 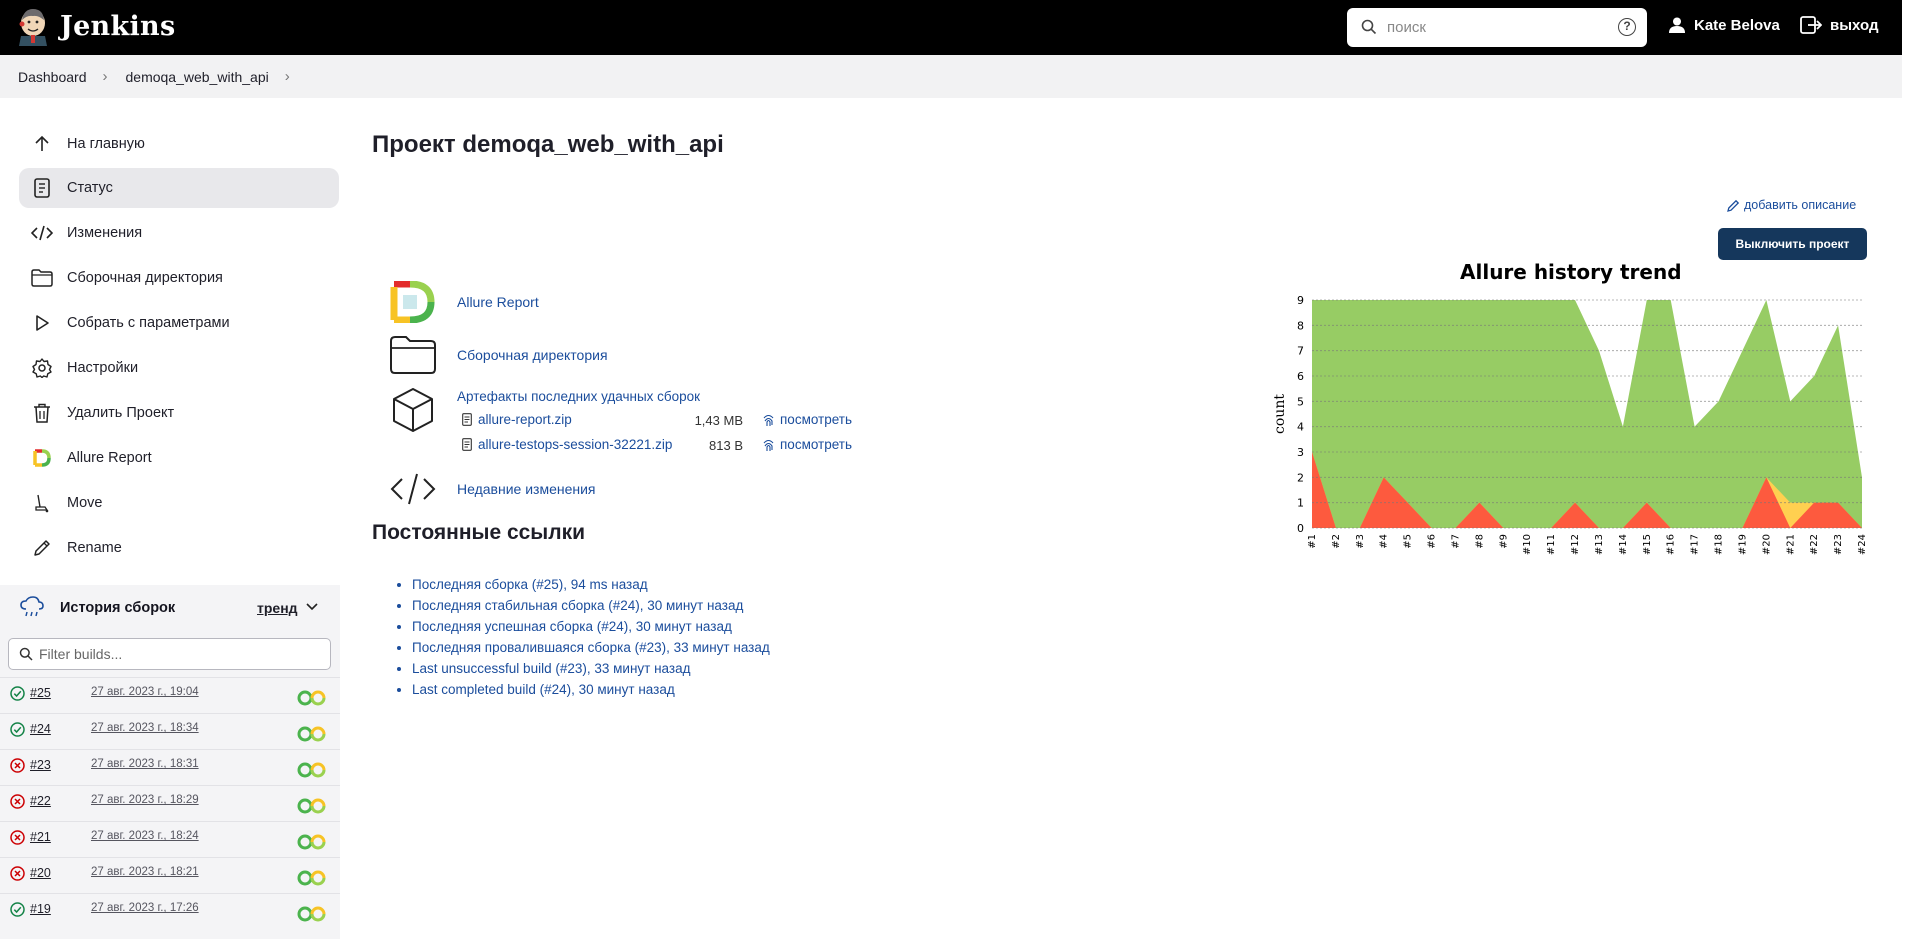 What do you see at coordinates (1791, 205) in the screenshot?
I see `add-description-link: добавить описание` at bounding box center [1791, 205].